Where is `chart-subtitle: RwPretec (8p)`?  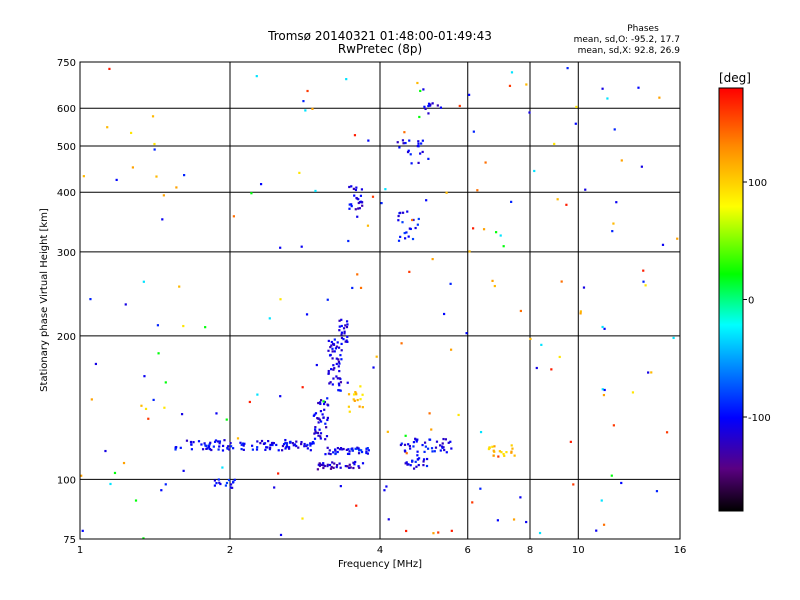
chart-subtitle: RwPretec (8p) is located at coordinates (380, 49).